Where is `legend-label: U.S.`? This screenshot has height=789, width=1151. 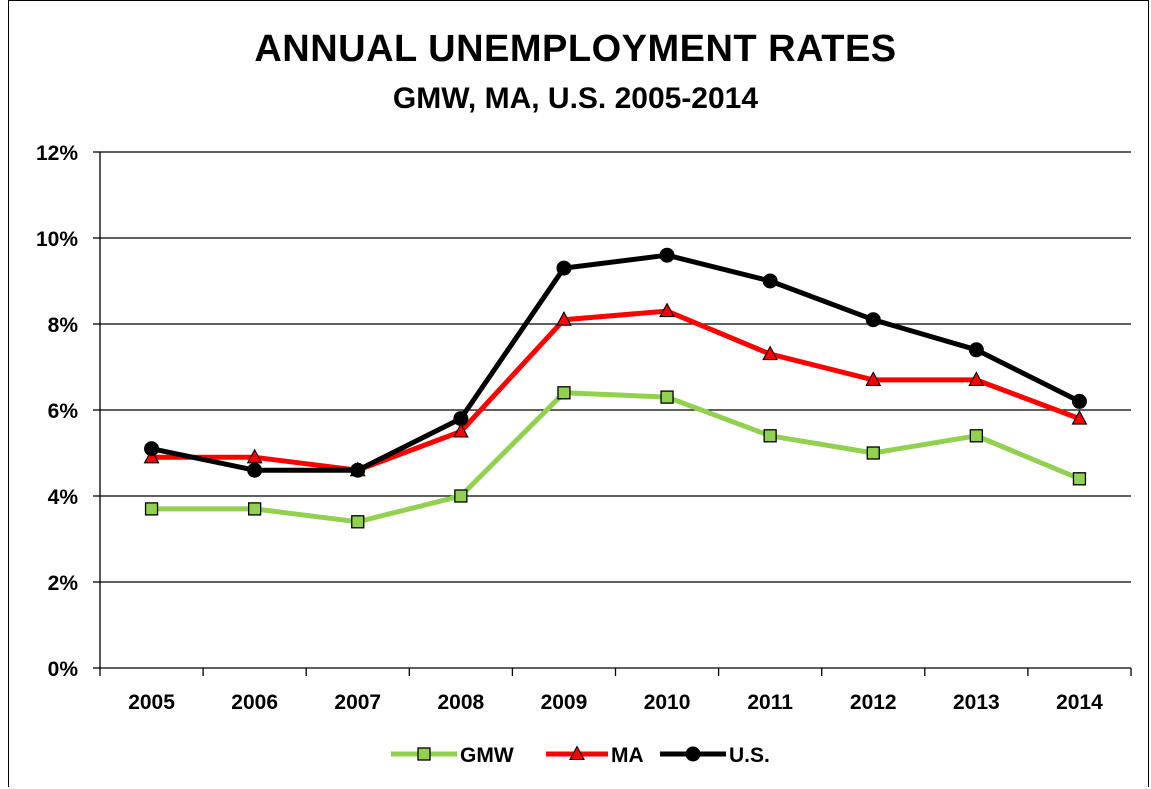
legend-label: U.S. is located at coordinates (749, 755).